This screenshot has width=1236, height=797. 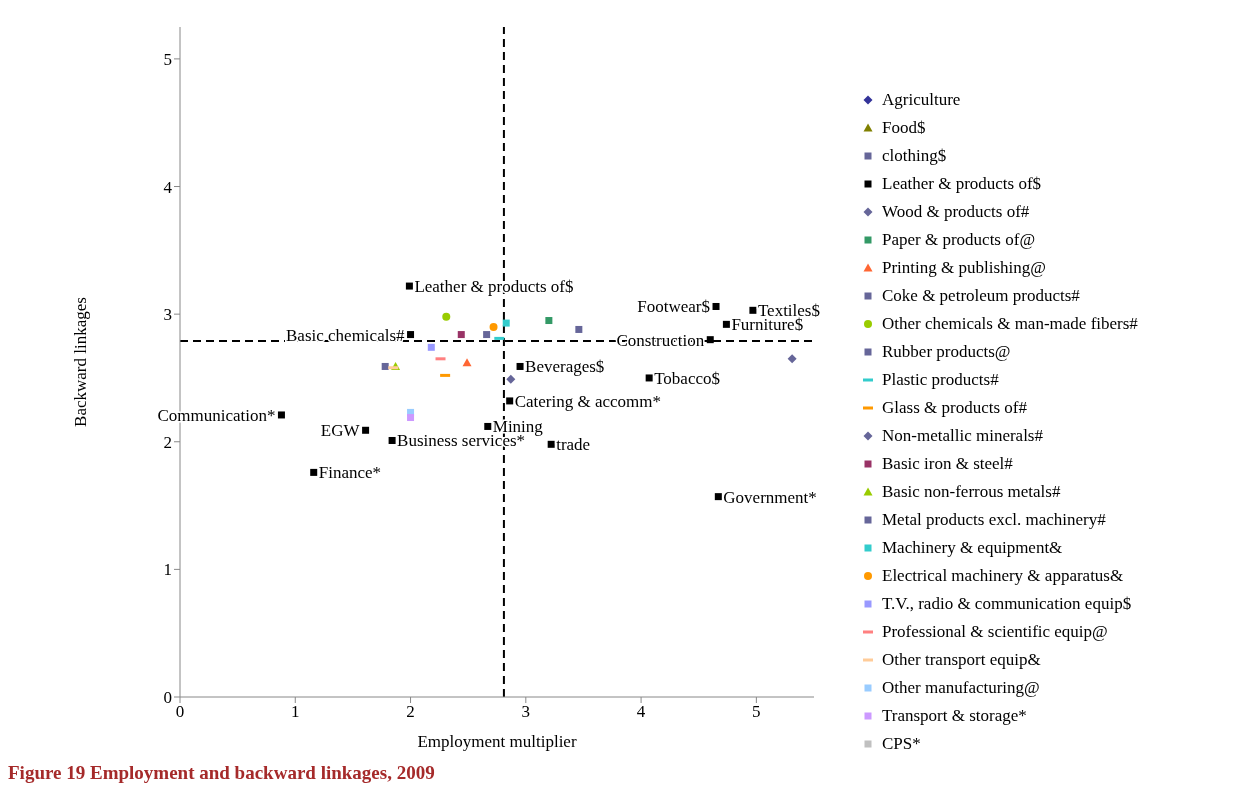 I want to click on annotation: Furniture$, so click(x=767, y=325).